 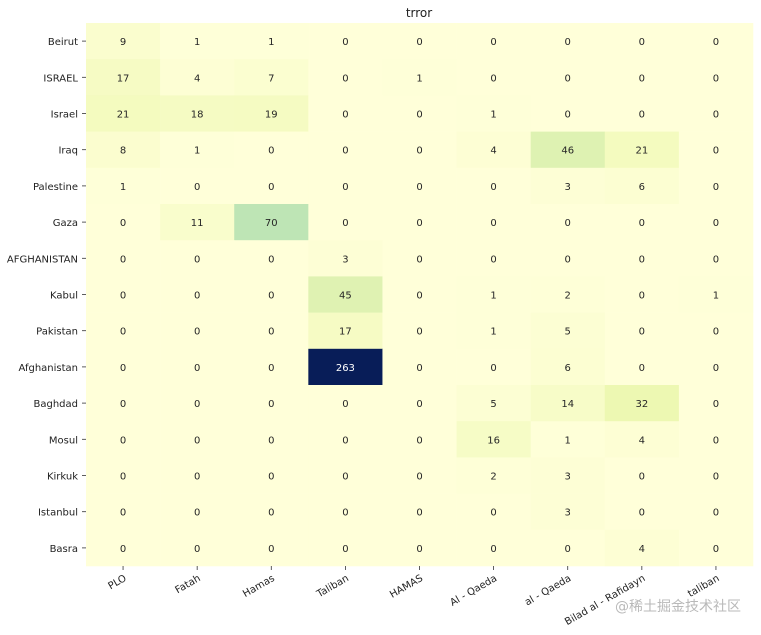 What do you see at coordinates (57, 332) in the screenshot?
I see `y-tick-label: Pakistan` at bounding box center [57, 332].